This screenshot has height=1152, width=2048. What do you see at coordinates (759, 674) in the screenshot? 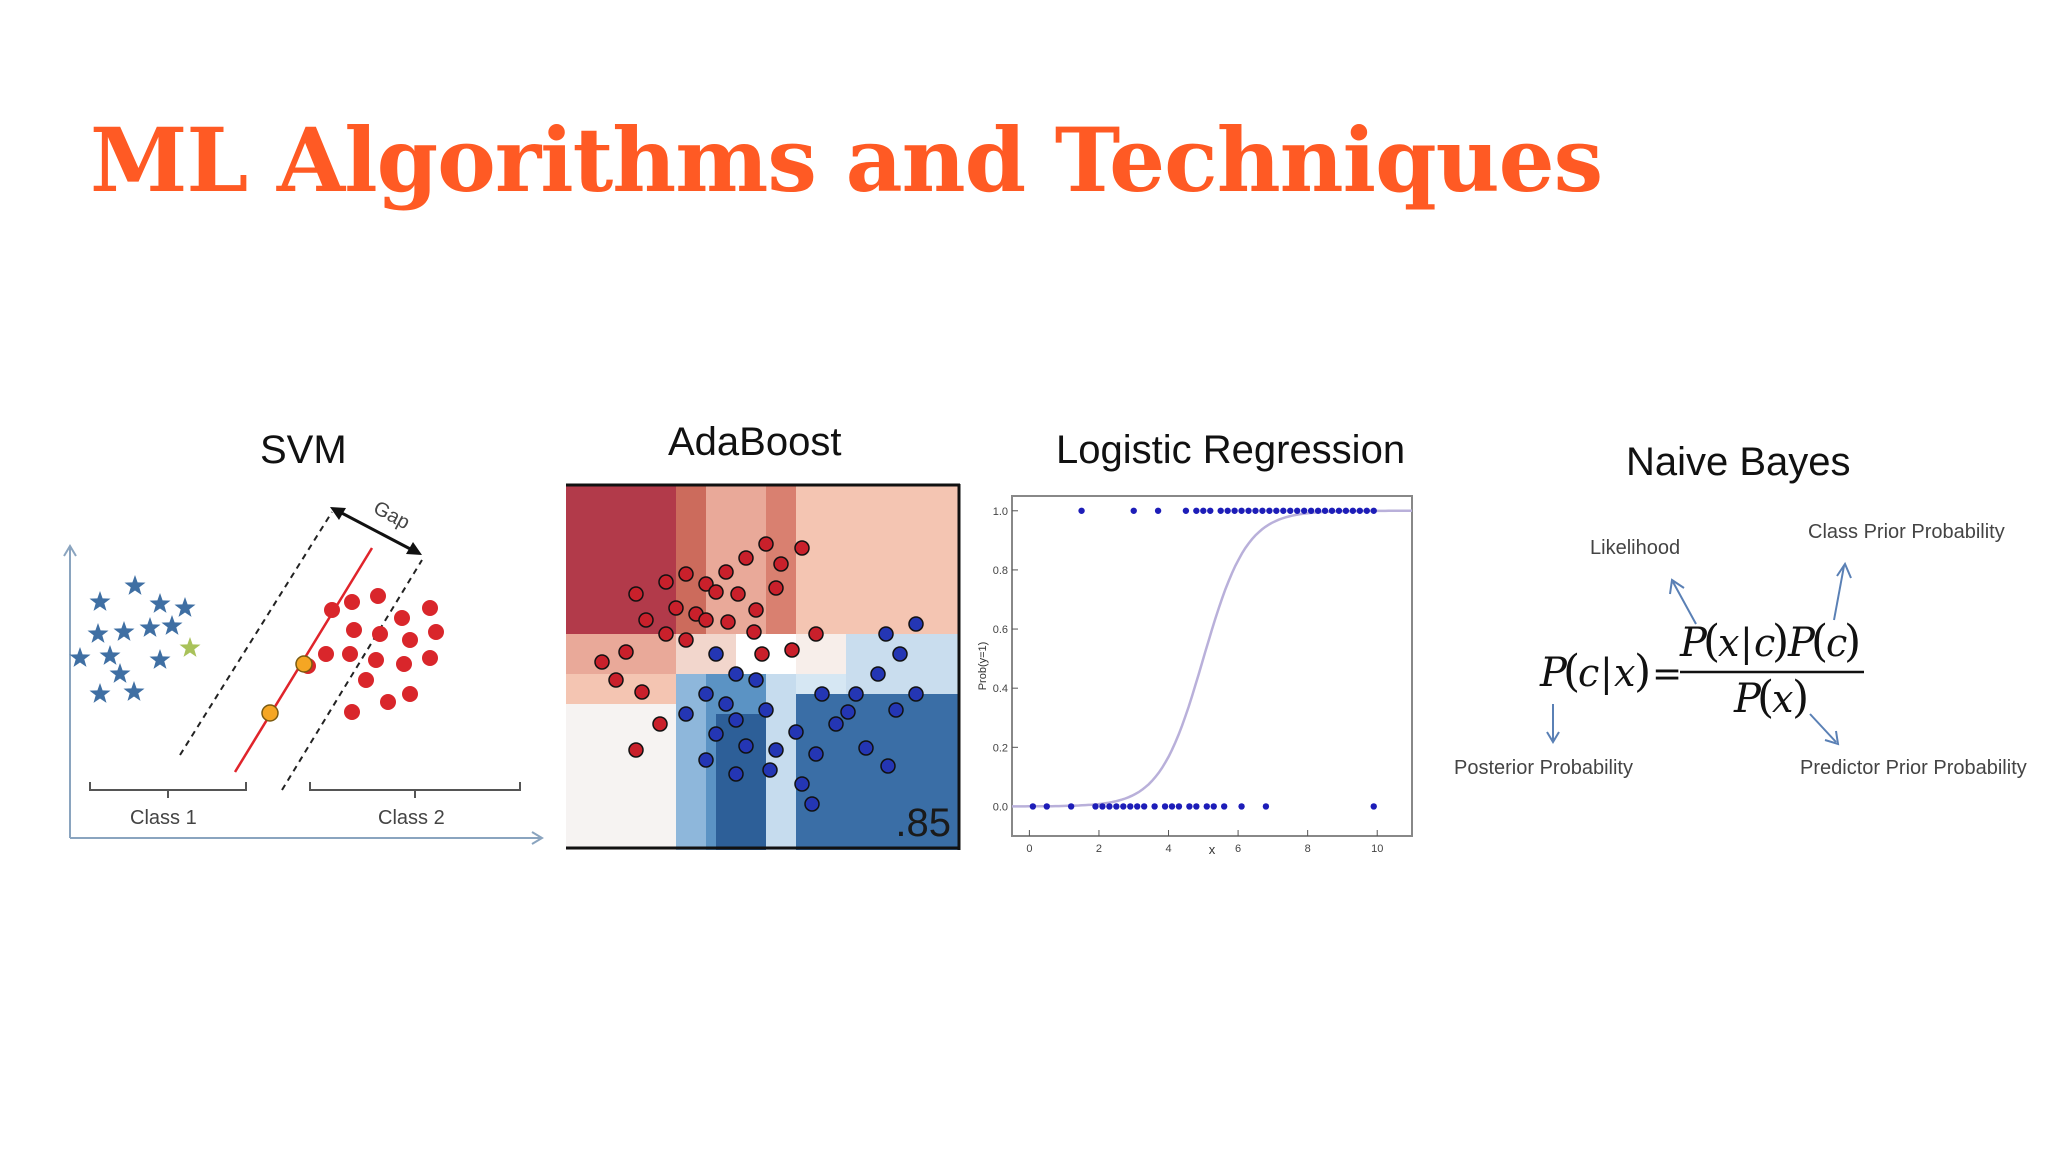
I see `adaboost-points` at bounding box center [759, 674].